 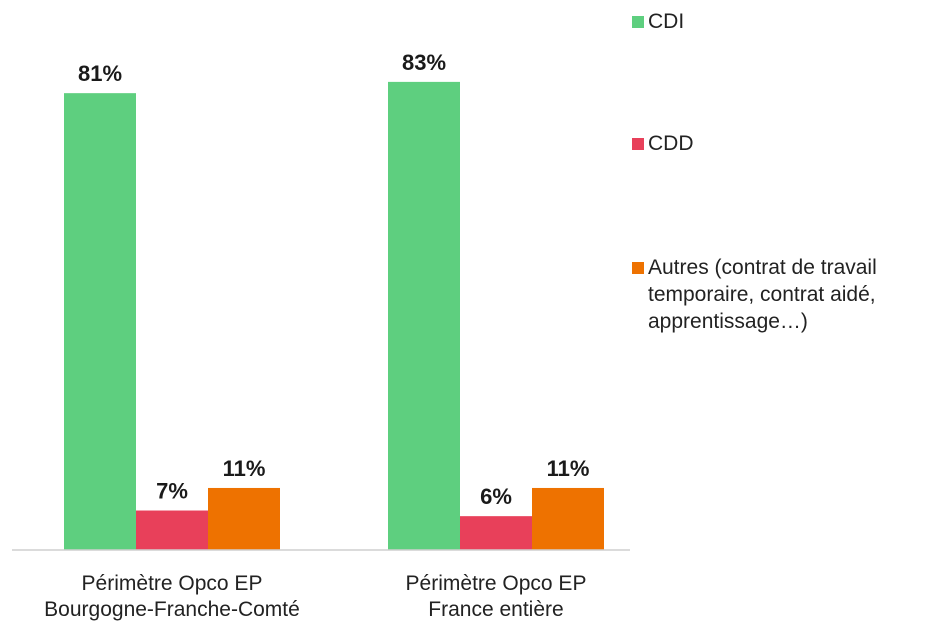 What do you see at coordinates (496, 496) in the screenshot?
I see `data-label: 6%` at bounding box center [496, 496].